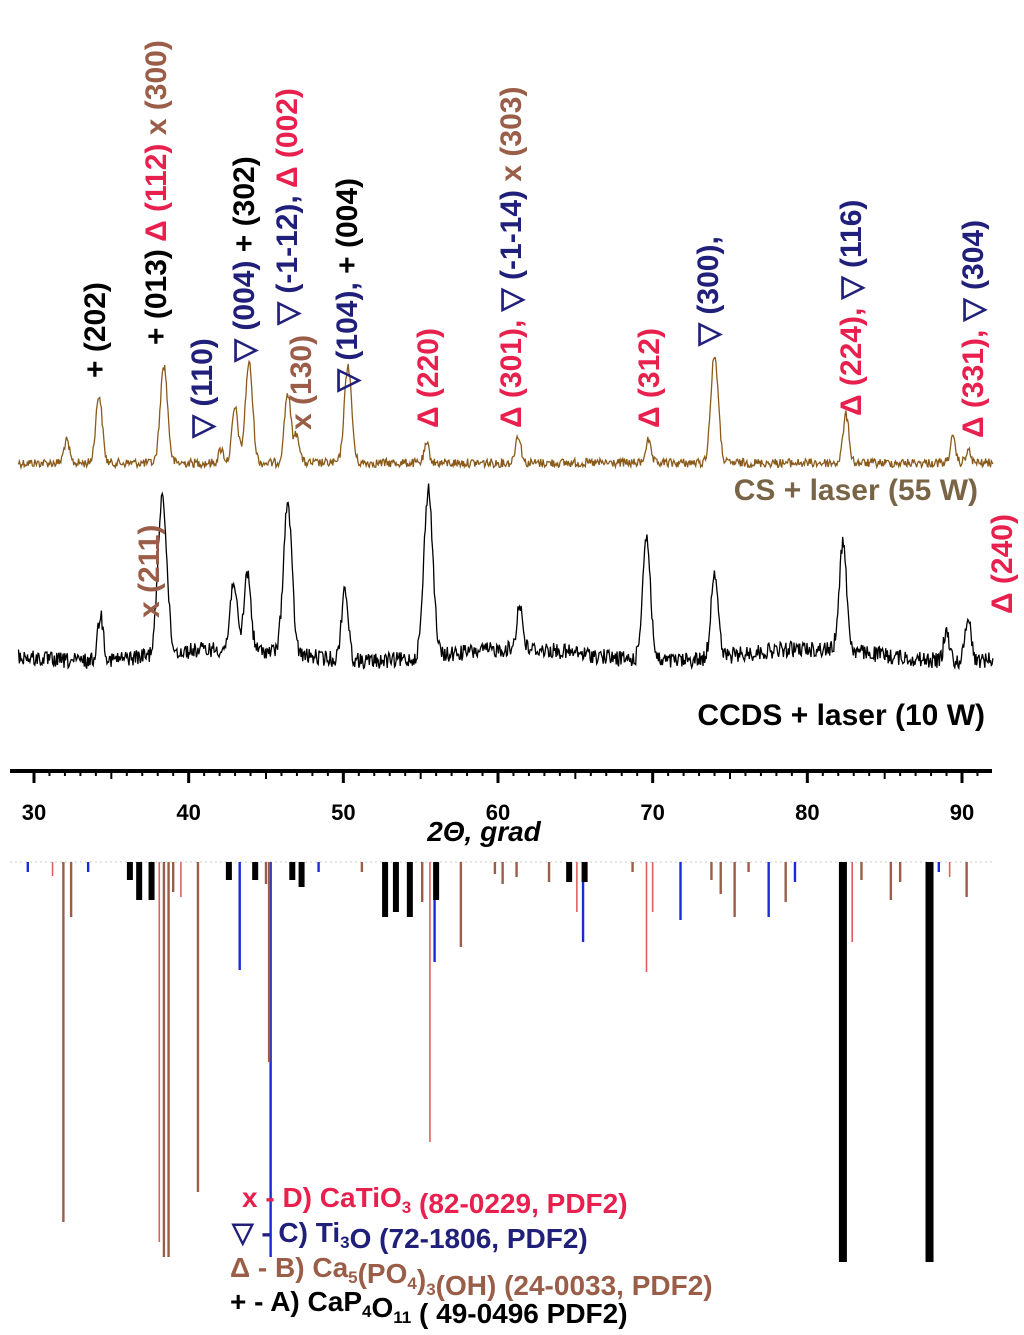  What do you see at coordinates (281, 1267) in the screenshot?
I see `legend-prefix: - B)` at bounding box center [281, 1267].